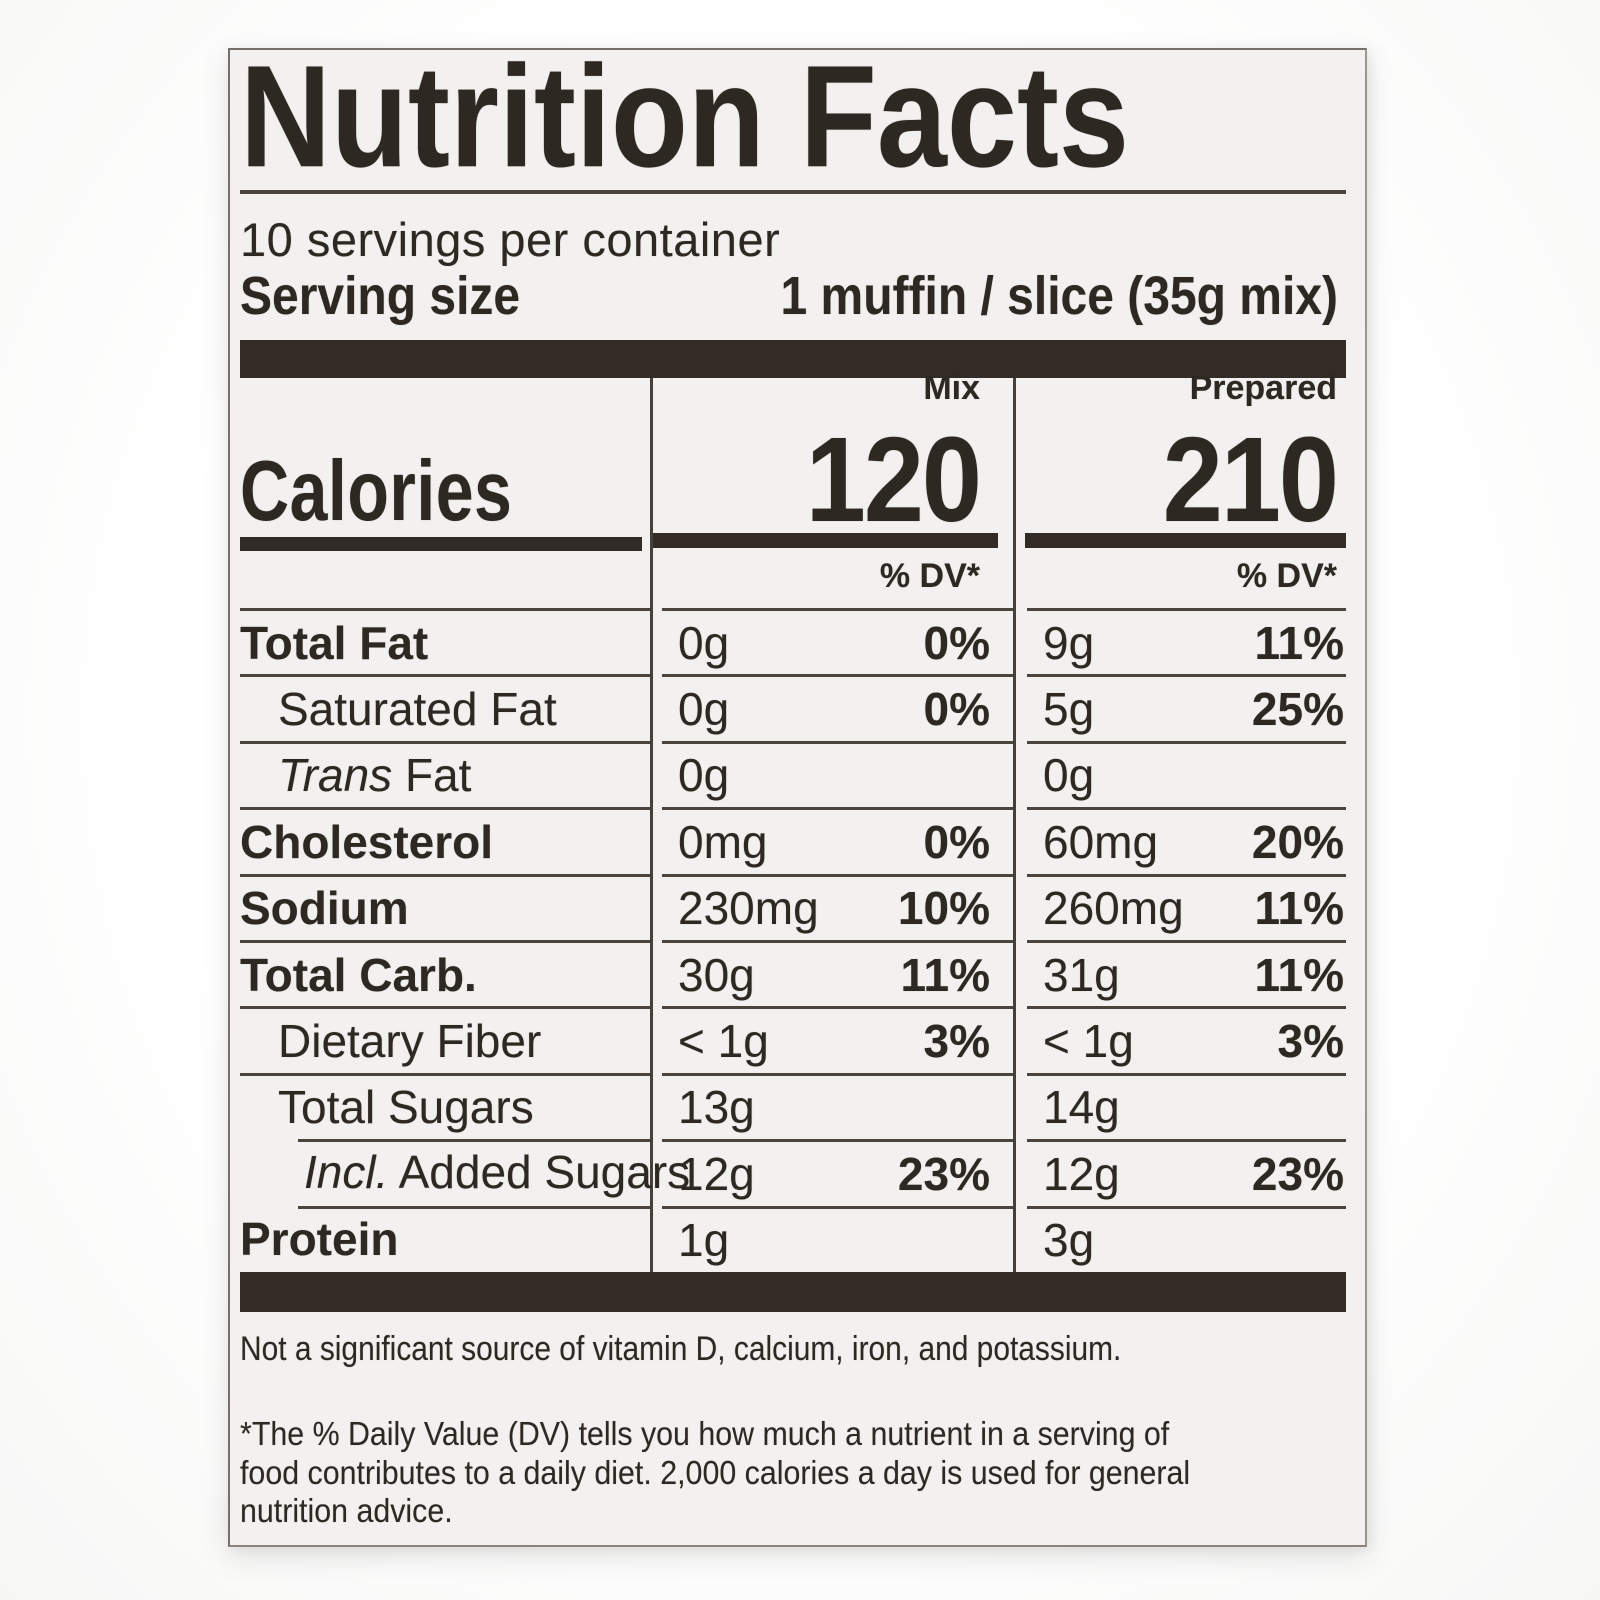 The width and height of the screenshot is (1600, 1600). What do you see at coordinates (1186, 707) in the screenshot?
I see `prepared-cell: 5g 25%` at bounding box center [1186, 707].